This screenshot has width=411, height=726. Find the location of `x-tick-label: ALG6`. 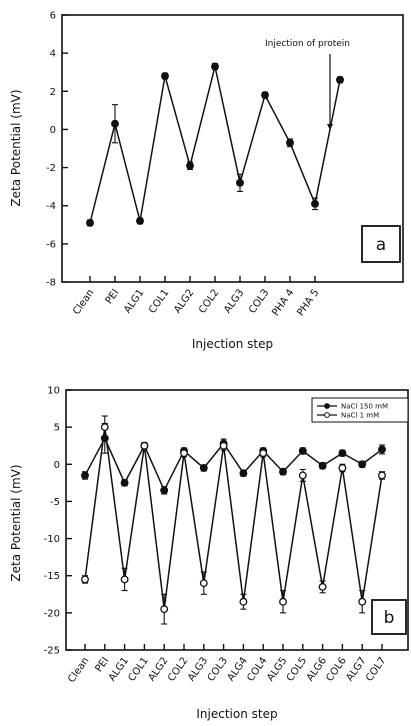

x-tick-label: ALG6 is located at coordinates (317, 669).